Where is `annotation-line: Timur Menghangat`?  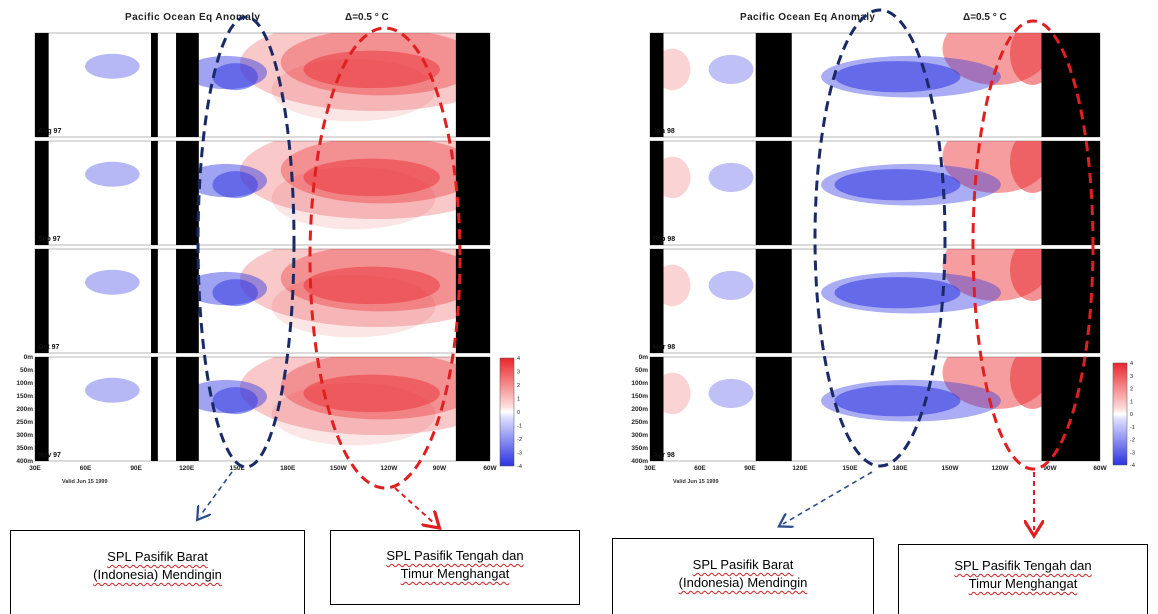
annotation-line: Timur Menghangat is located at coordinates (455, 573).